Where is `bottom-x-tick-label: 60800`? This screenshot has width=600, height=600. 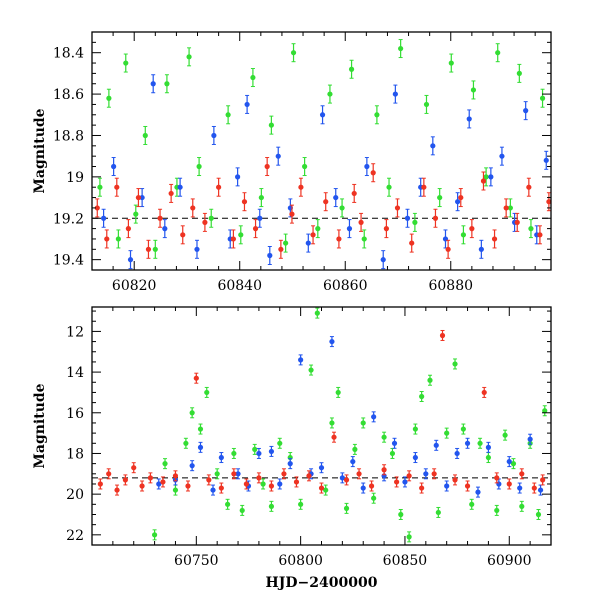
bottom-x-tick-label: 60800 is located at coordinates (300, 561).